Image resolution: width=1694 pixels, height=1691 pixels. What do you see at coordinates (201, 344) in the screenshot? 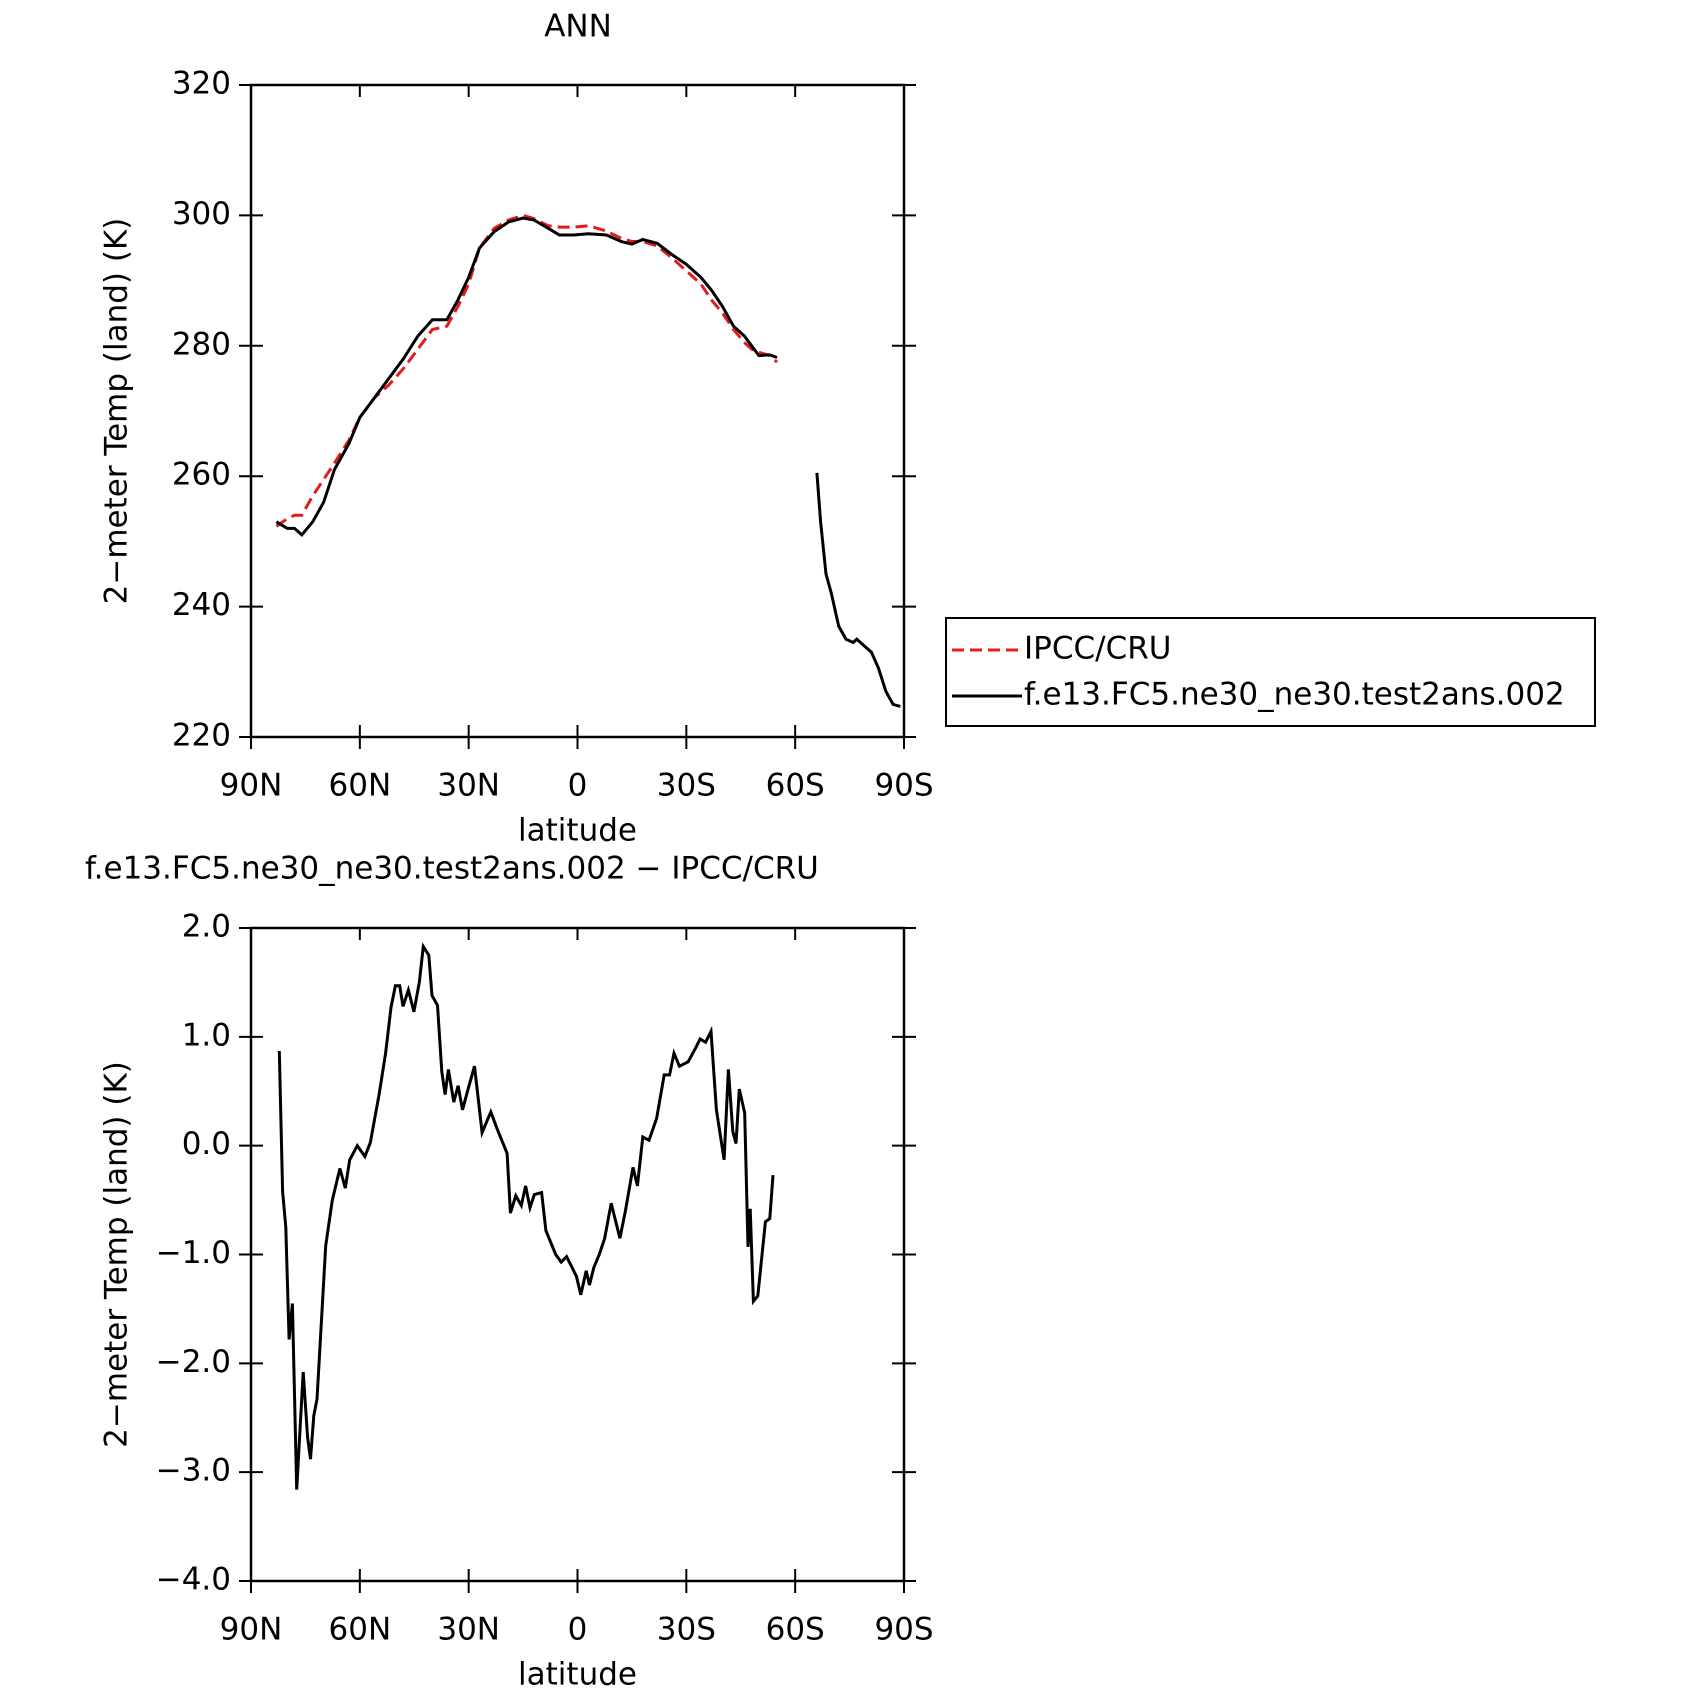
I see `y-tick-label: 280` at bounding box center [201, 344].